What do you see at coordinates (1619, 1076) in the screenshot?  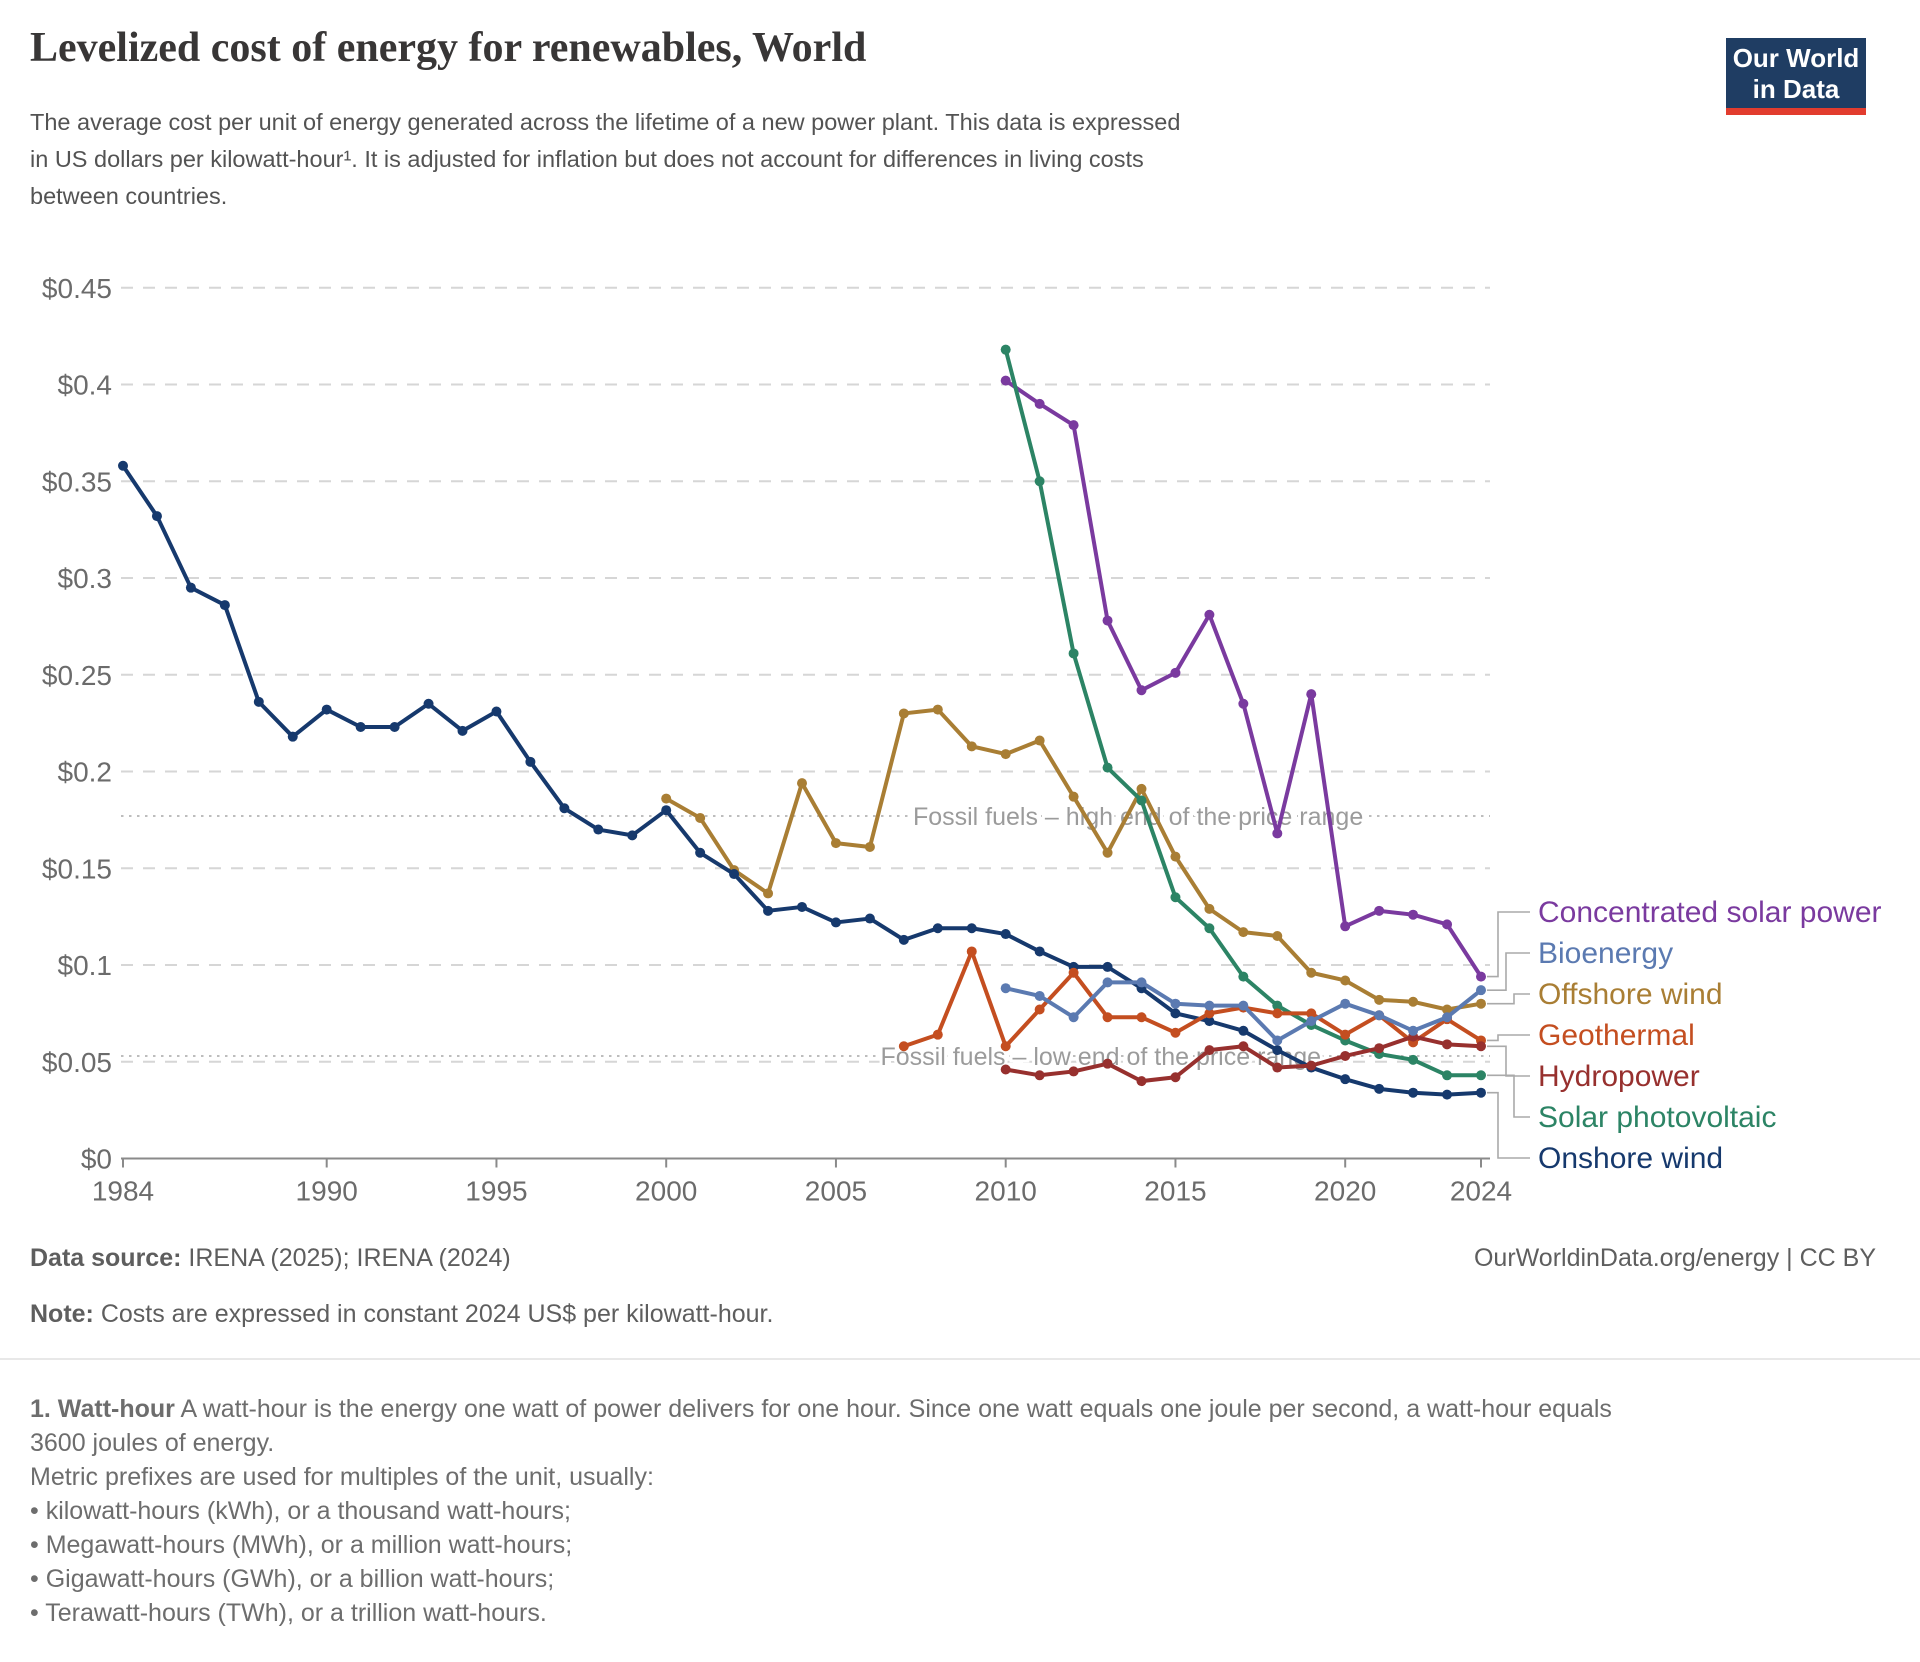 I see `legend-label-hydropower: Hydropower` at bounding box center [1619, 1076].